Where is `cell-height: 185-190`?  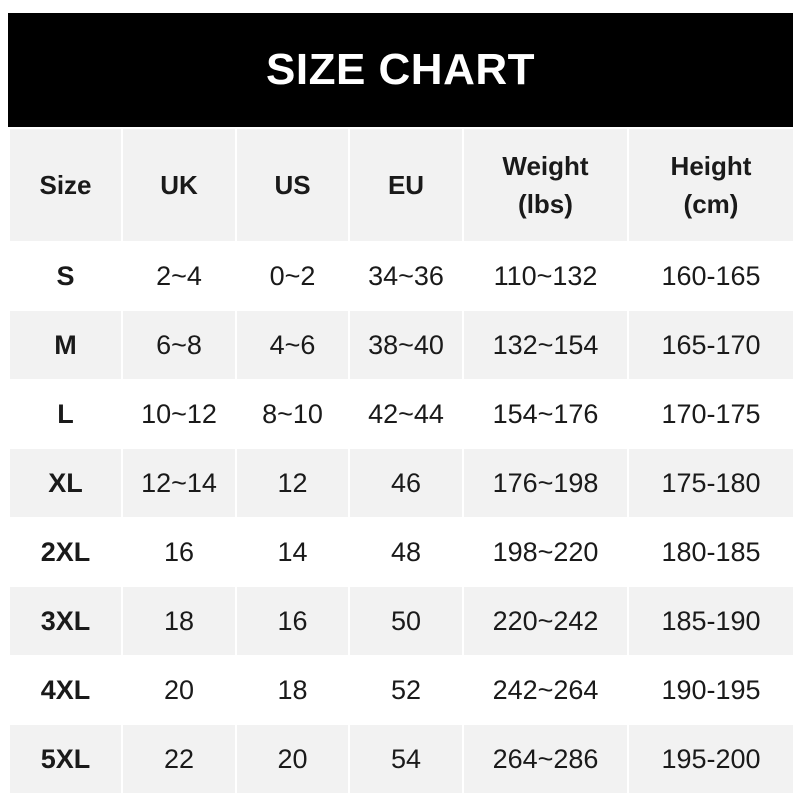 cell-height: 185-190 is located at coordinates (711, 621).